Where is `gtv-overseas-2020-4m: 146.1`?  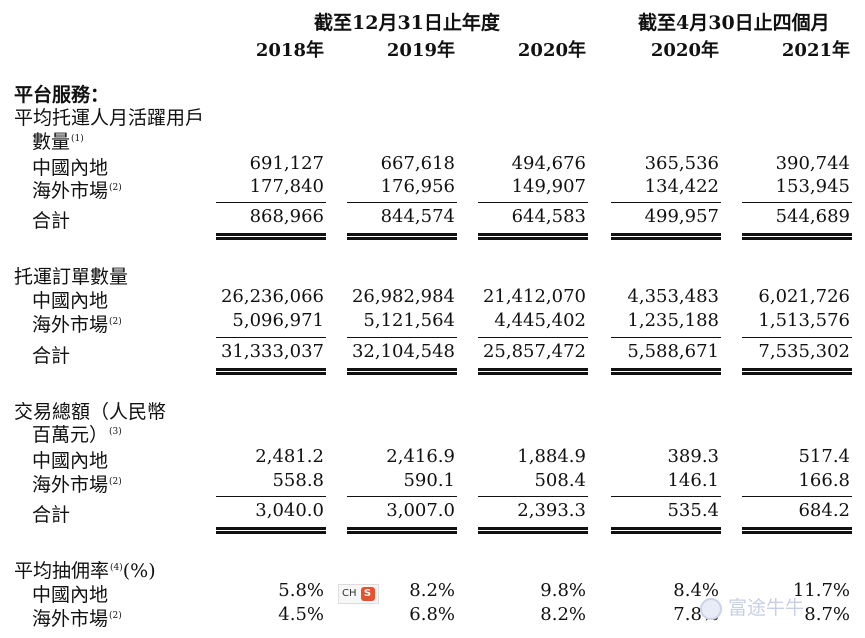 gtv-overseas-2020-4m: 146.1 is located at coordinates (693, 480).